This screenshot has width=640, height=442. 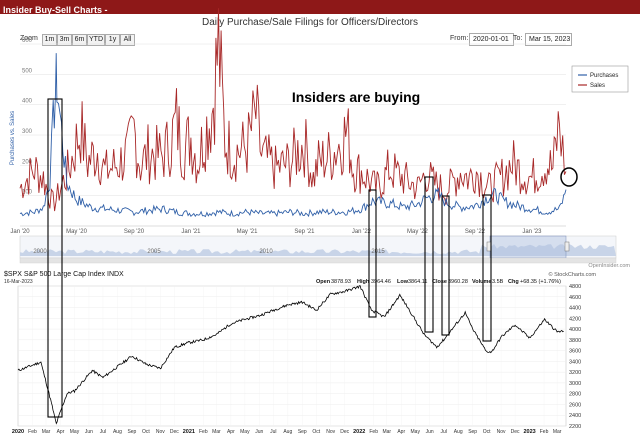 I want to click on filings-x-tick-label: Sep '20, so click(x=134, y=232).